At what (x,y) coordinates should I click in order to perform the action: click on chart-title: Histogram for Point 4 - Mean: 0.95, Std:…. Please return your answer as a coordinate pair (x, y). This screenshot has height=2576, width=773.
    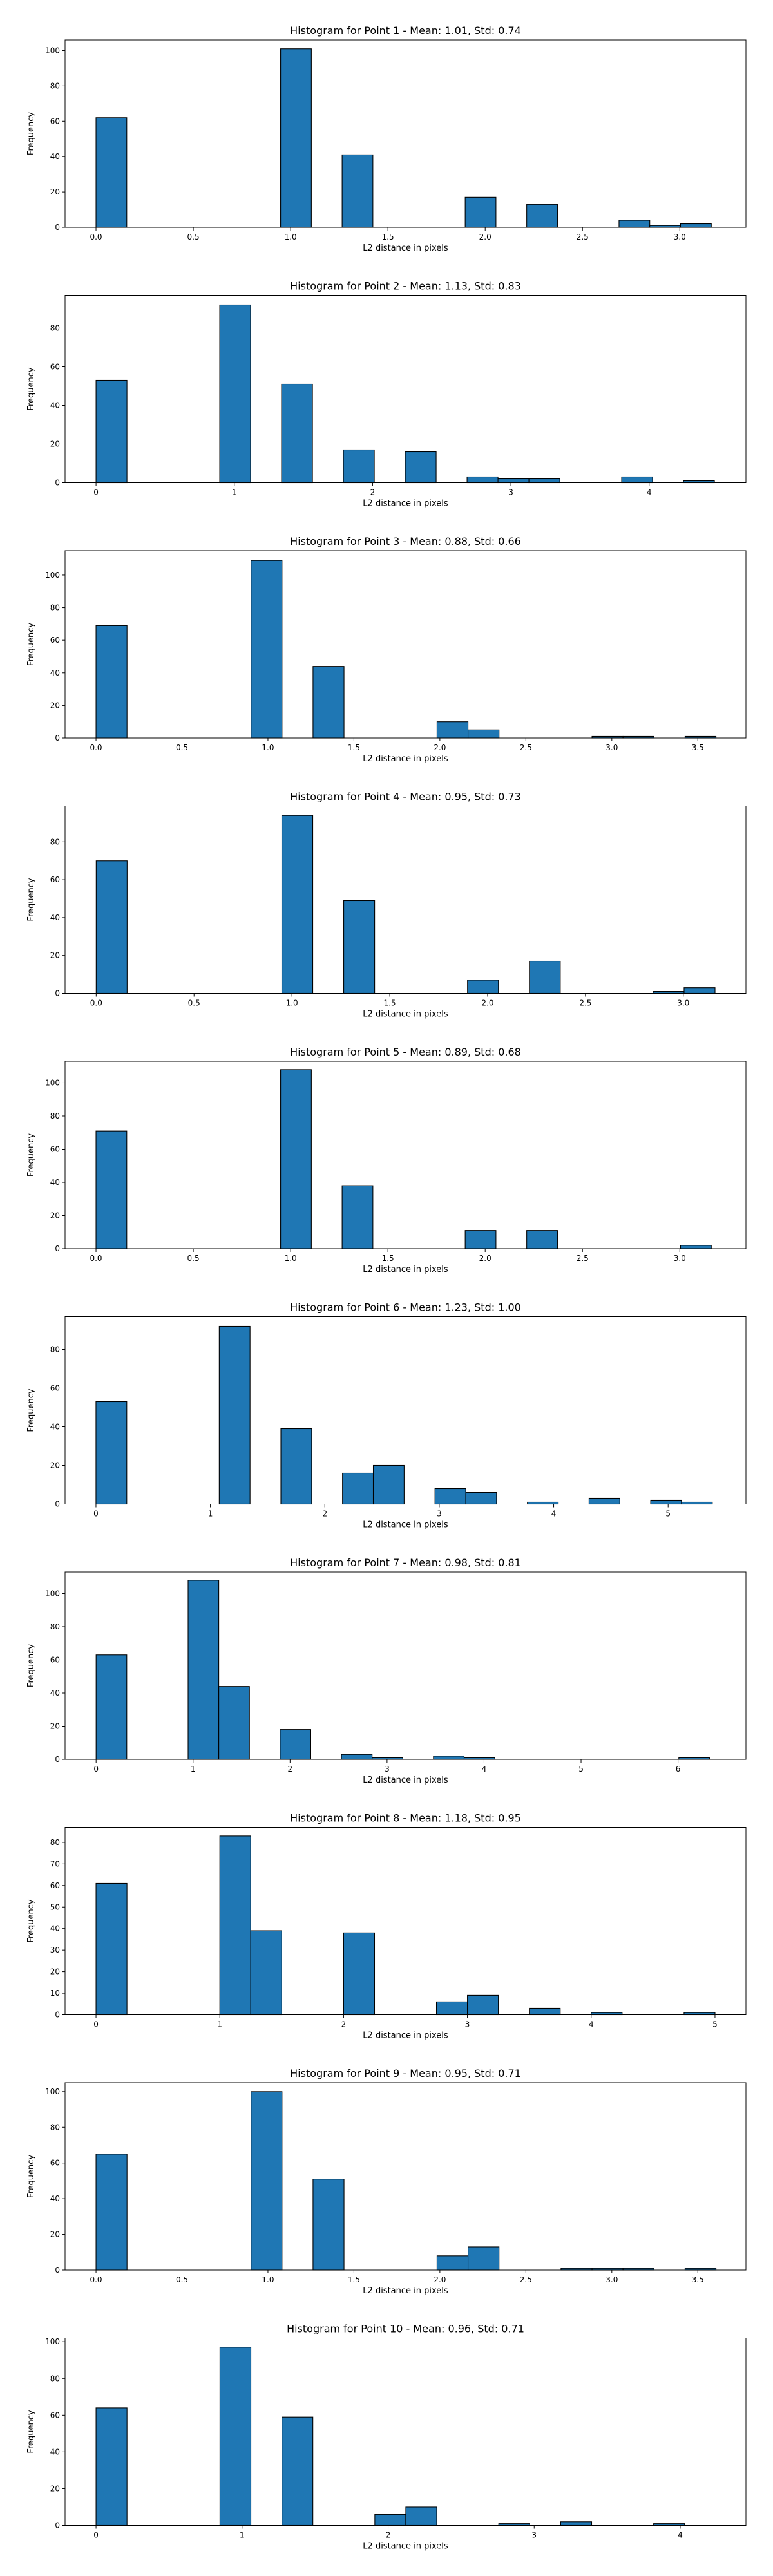
    Looking at the image, I should click on (405, 797).